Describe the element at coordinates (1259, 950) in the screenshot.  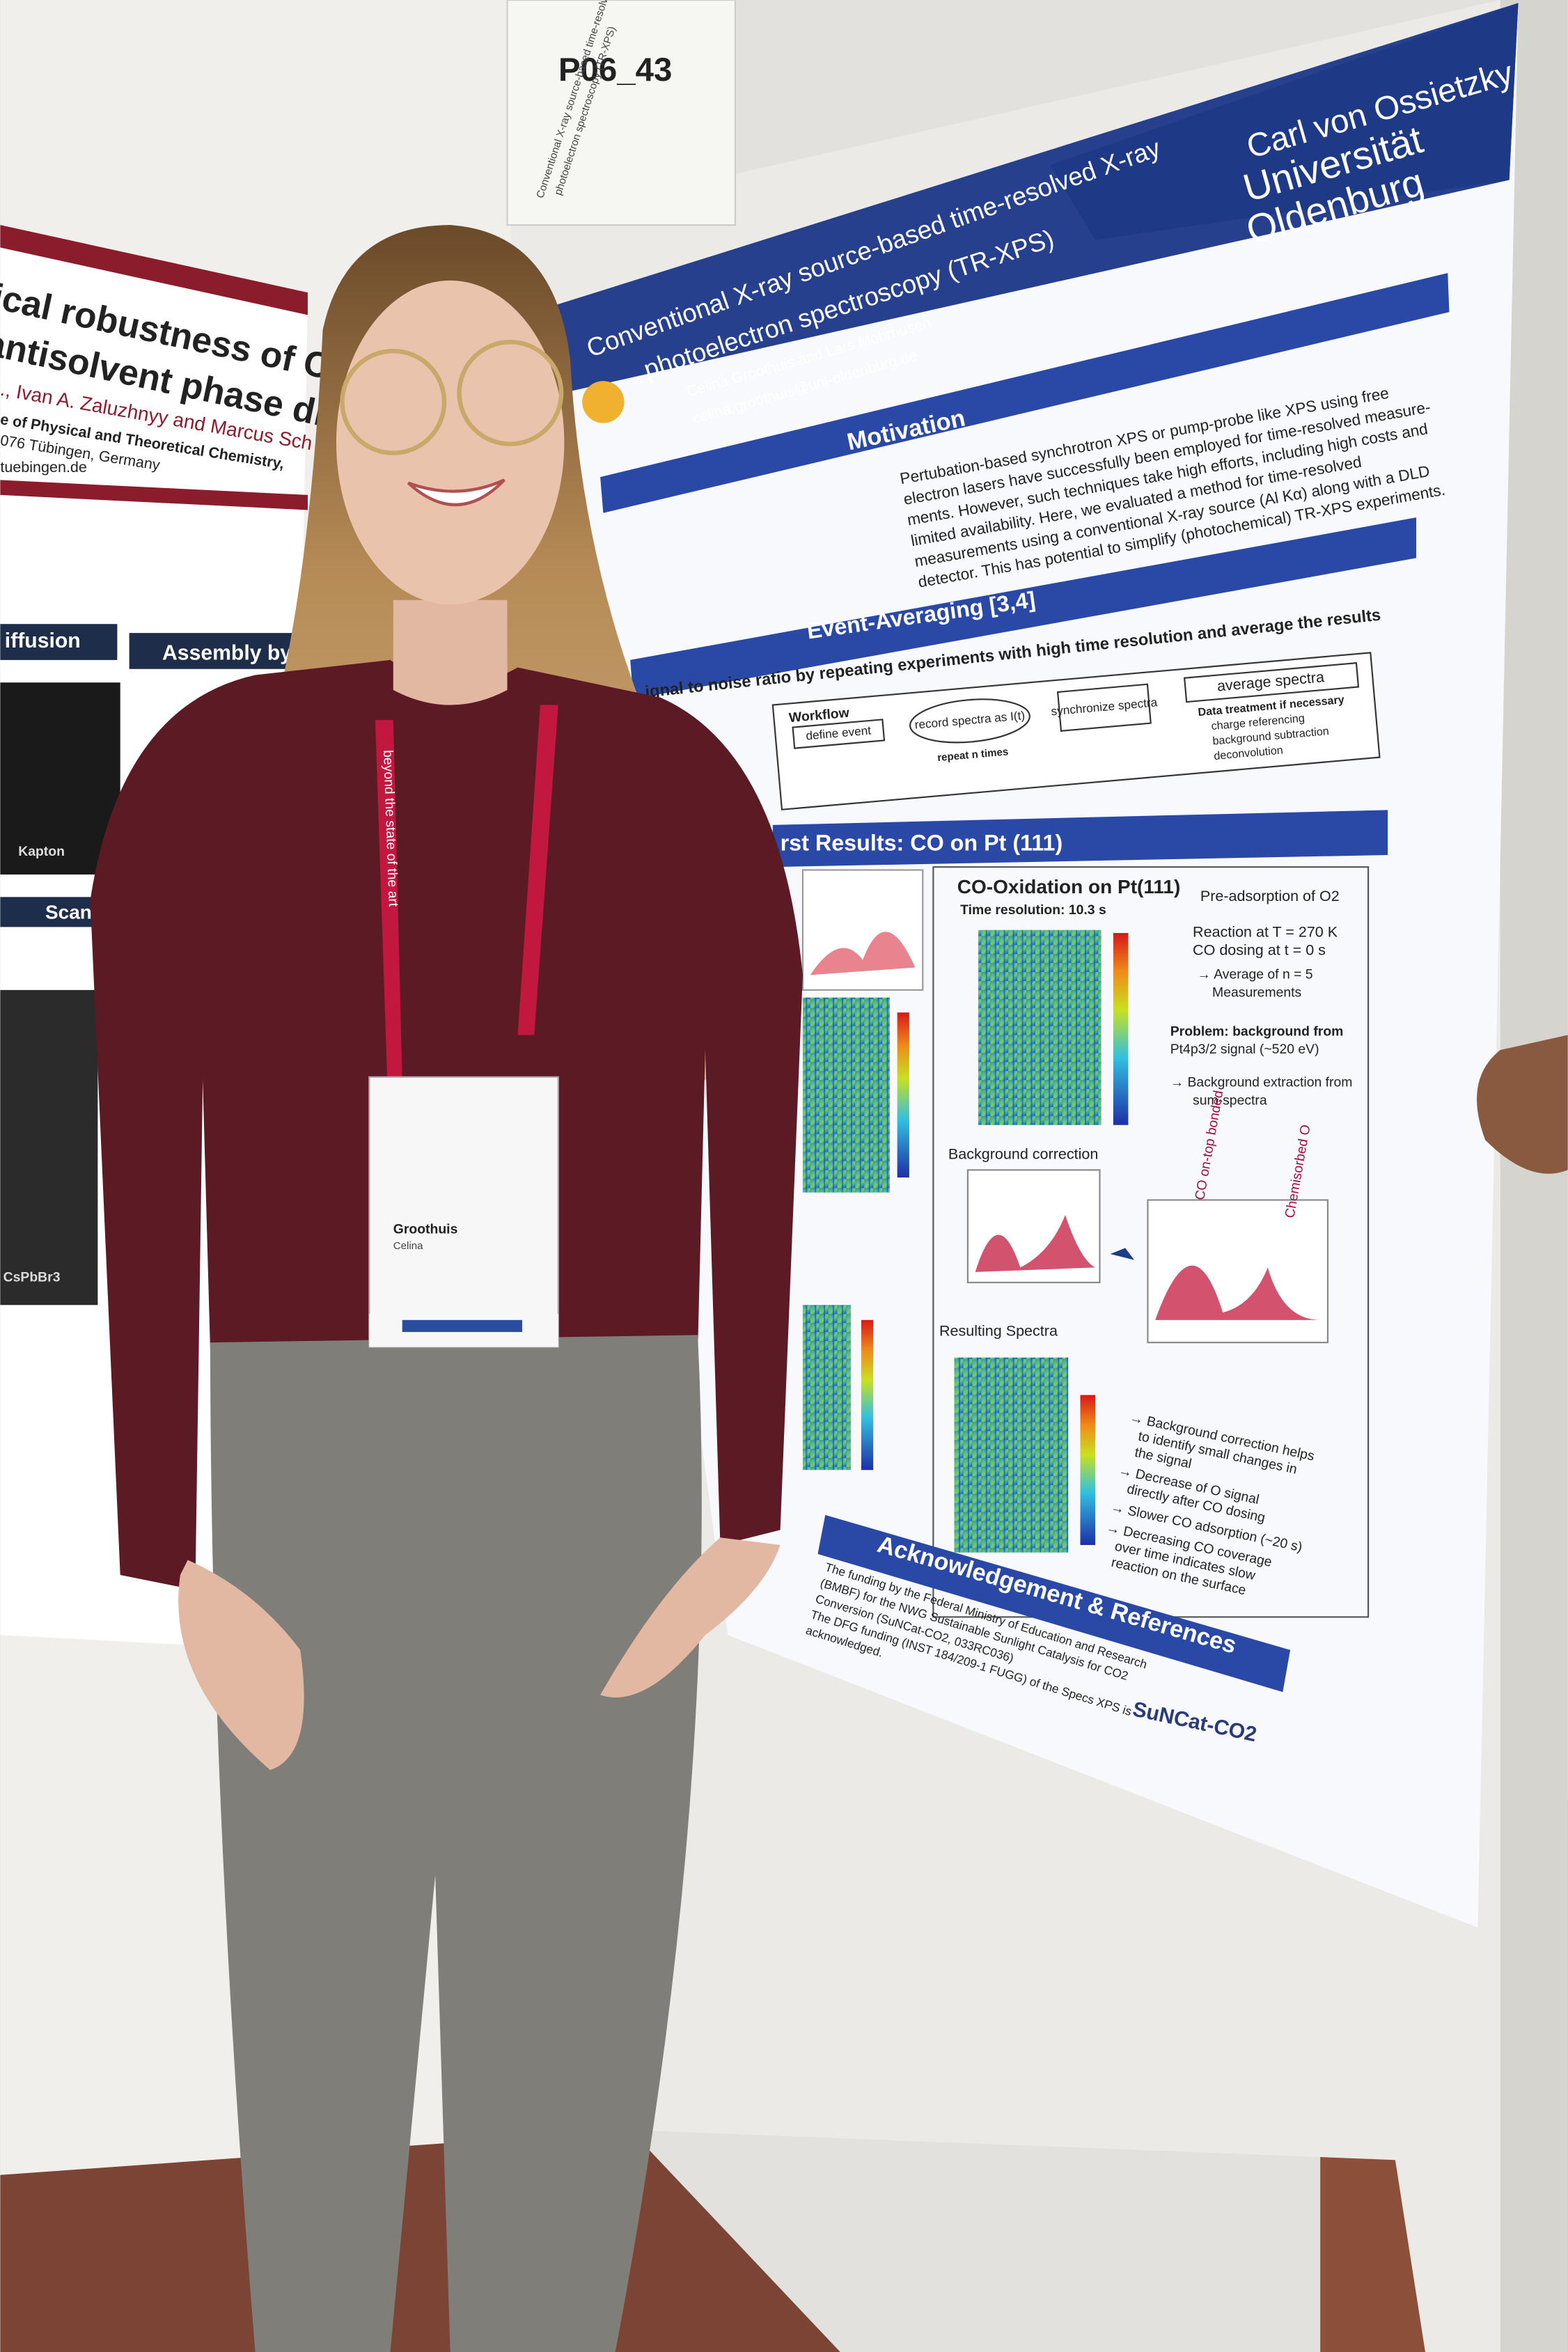
I see `condition: CO dosing at t = 0 s` at that location.